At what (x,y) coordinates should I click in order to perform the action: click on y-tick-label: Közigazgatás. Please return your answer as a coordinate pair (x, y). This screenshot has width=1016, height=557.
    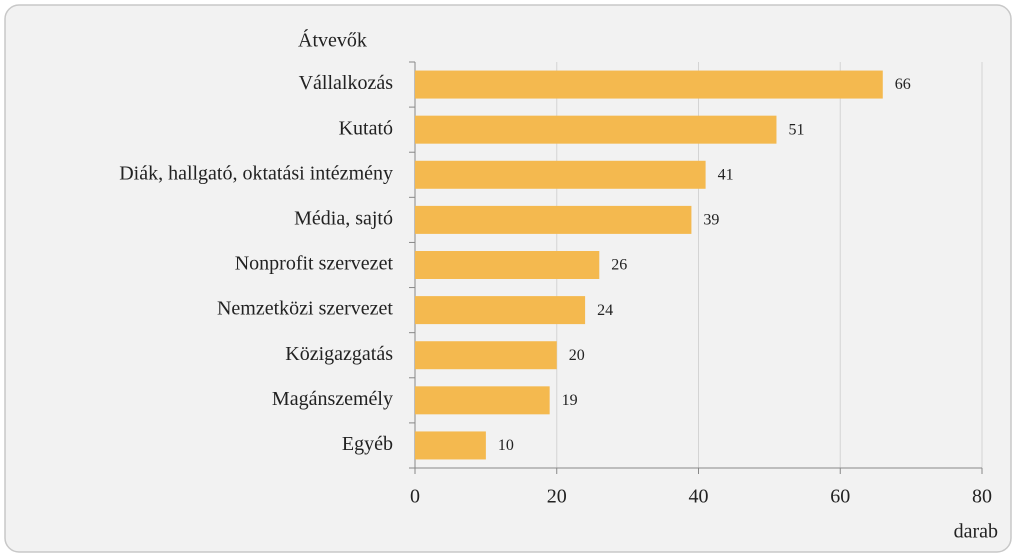
    Looking at the image, I should click on (339, 354).